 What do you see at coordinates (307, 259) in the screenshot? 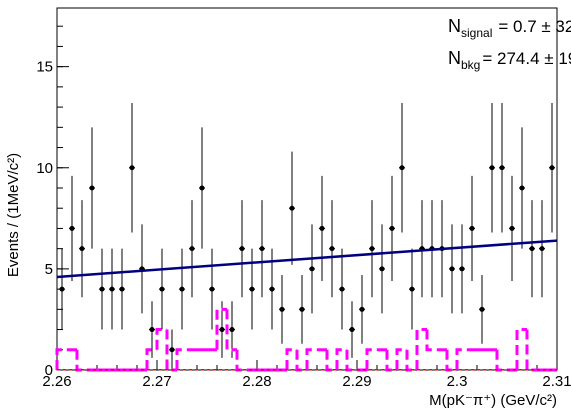
I see `fit-line` at bounding box center [307, 259].